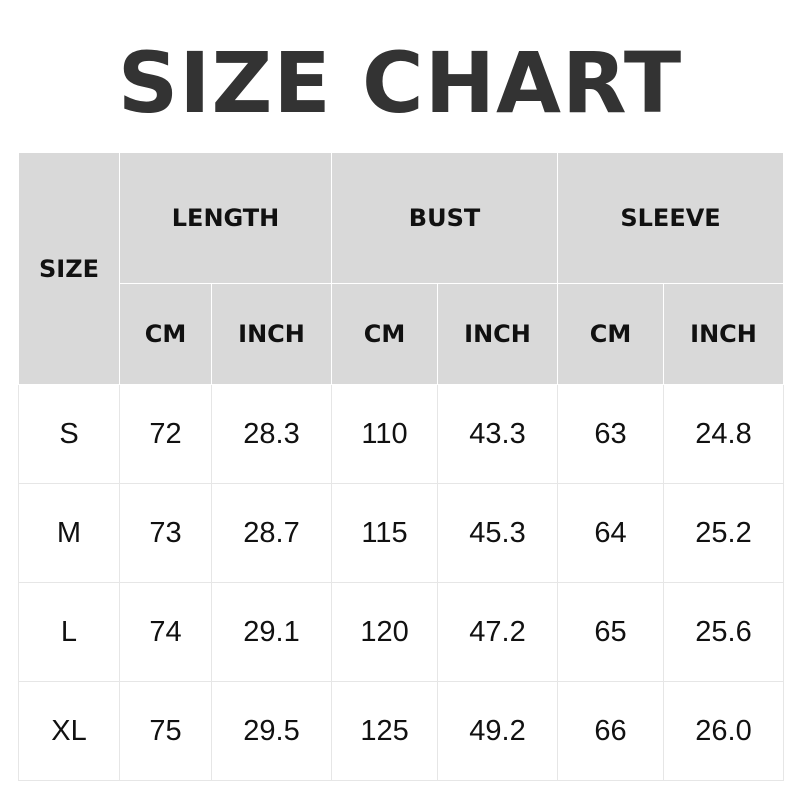 Image resolution: width=800 pixels, height=800 pixels. I want to click on measurement-cell: 66, so click(611, 731).